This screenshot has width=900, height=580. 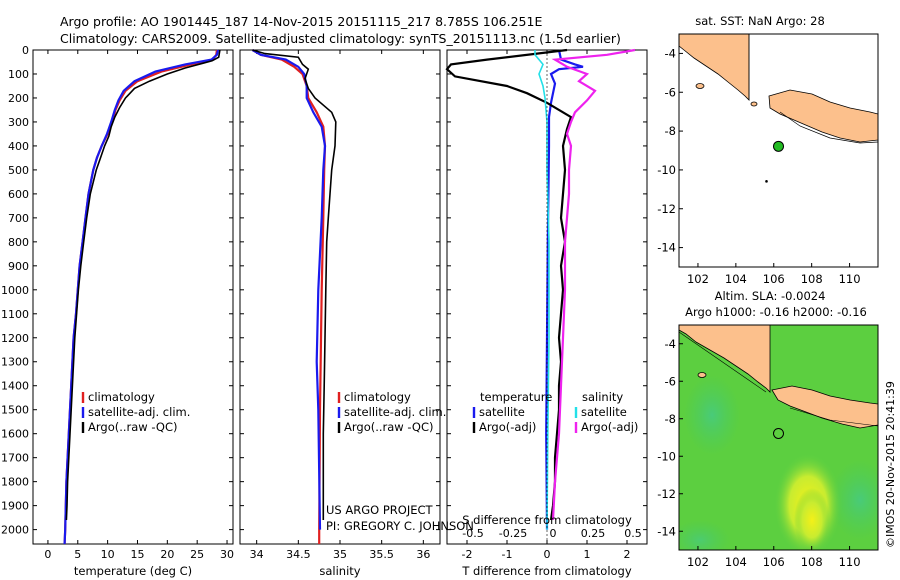 What do you see at coordinates (824, 407) in the screenshot?
I see `java-land` at bounding box center [824, 407].